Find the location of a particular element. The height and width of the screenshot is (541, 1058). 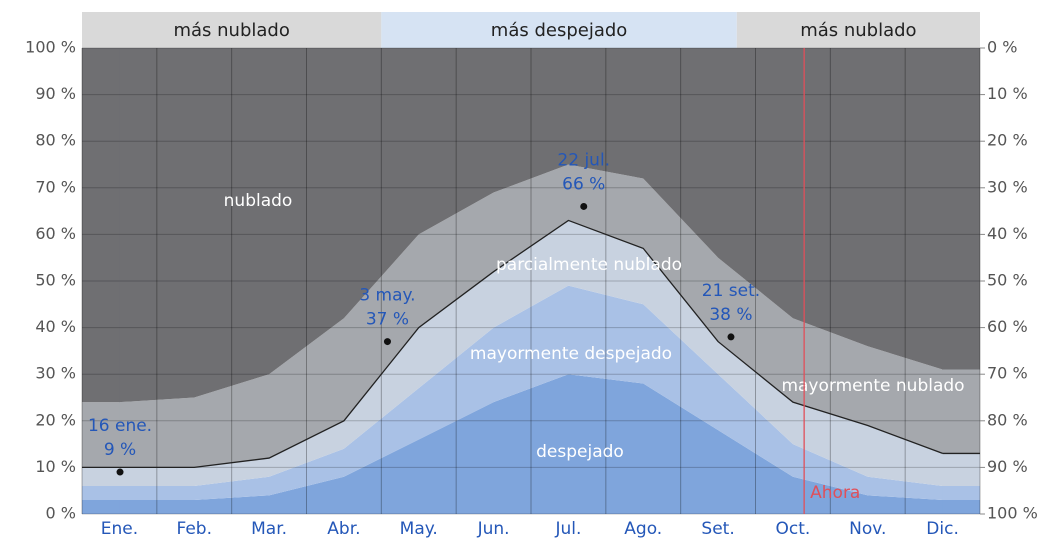

y-tick-label: 80 % is located at coordinates (55, 140).